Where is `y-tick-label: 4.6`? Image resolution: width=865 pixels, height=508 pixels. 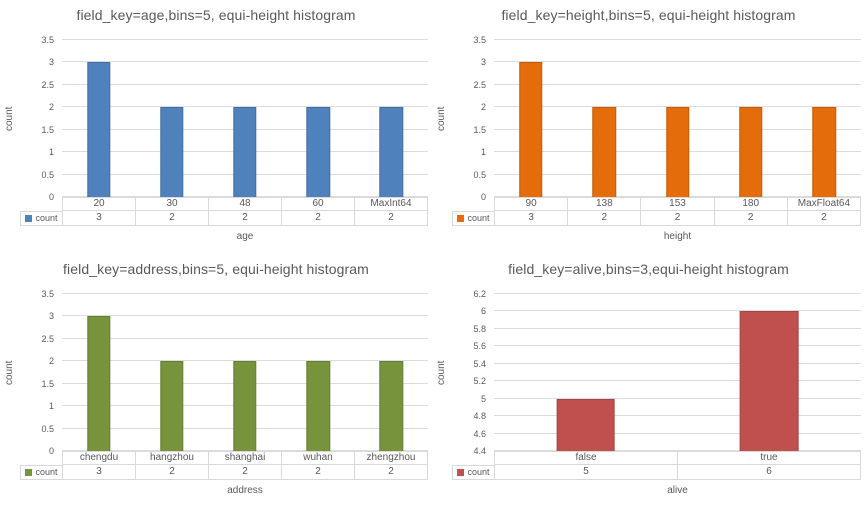
y-tick-label: 4.6 is located at coordinates (479, 433).